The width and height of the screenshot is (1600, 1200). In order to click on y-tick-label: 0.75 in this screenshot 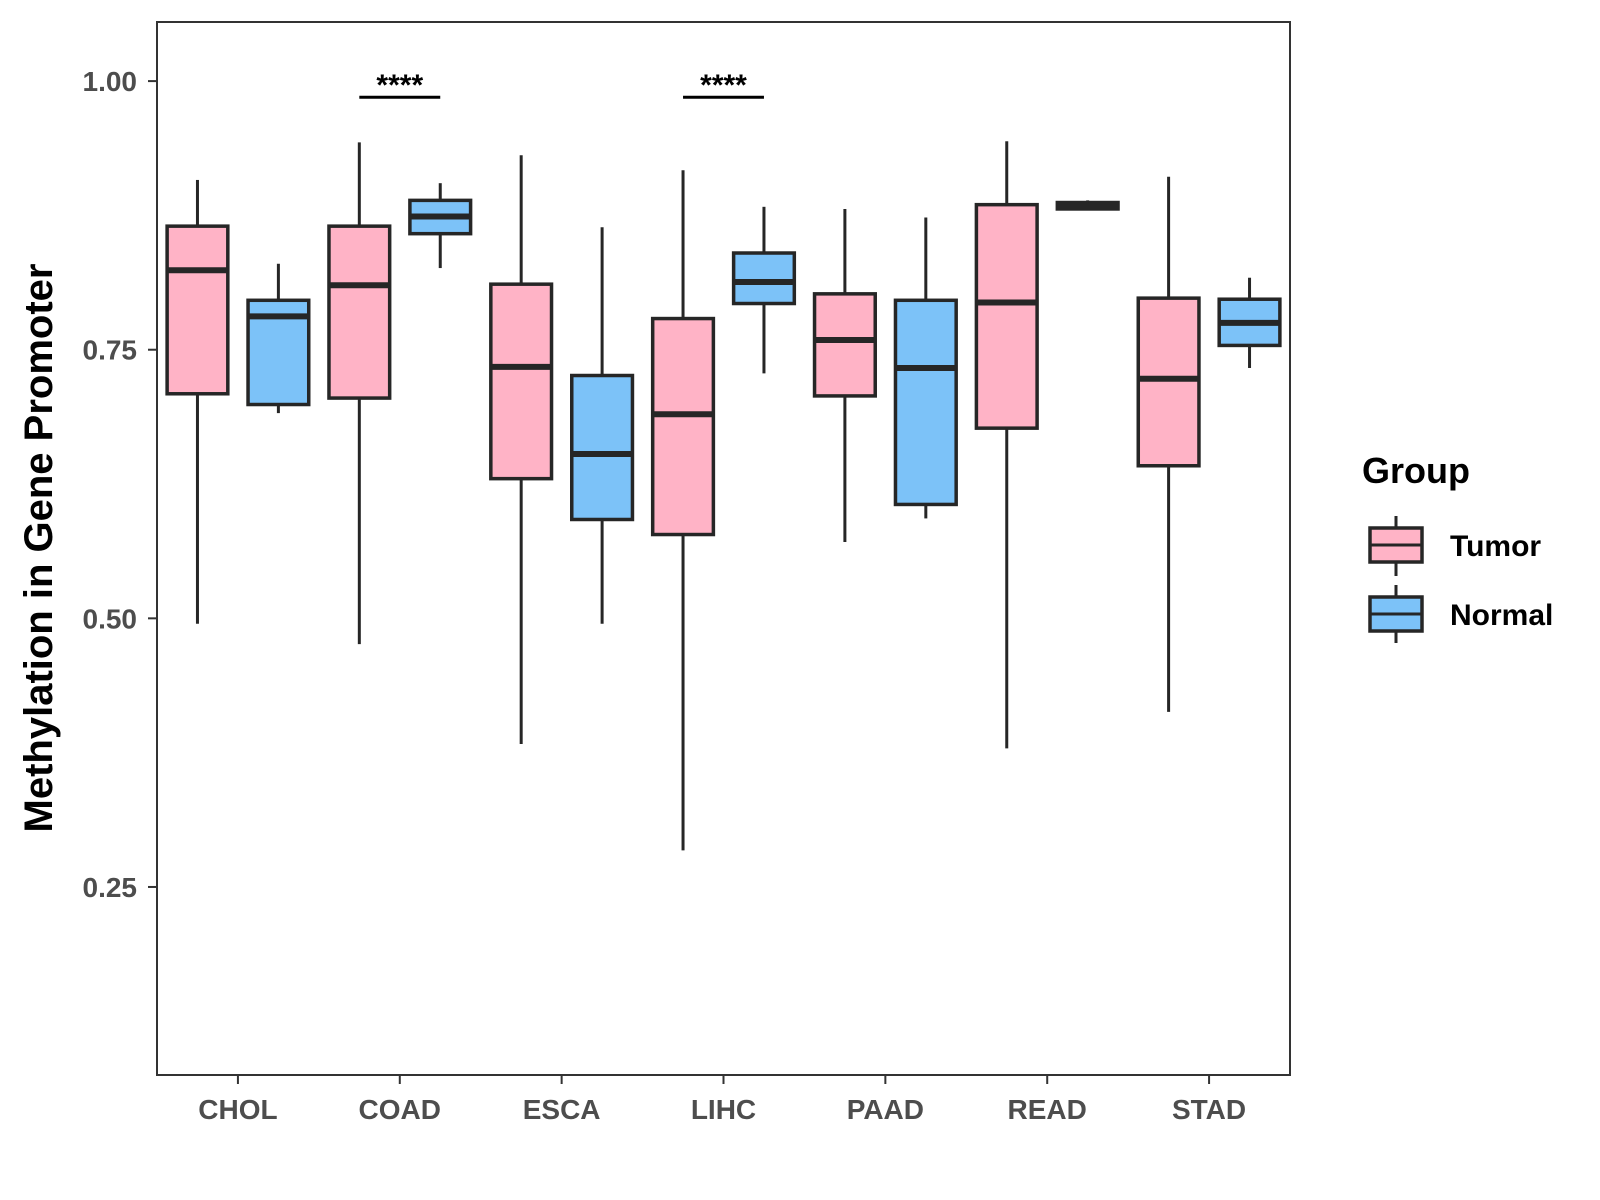, I will do `click(110, 350)`.